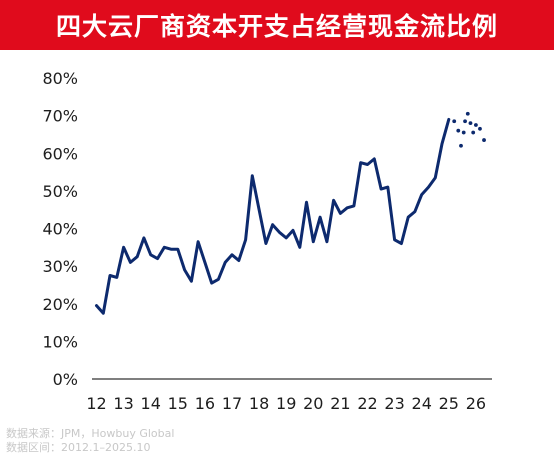 The image size is (554, 462). I want to click on x-tick-label: 15, so click(178, 403).